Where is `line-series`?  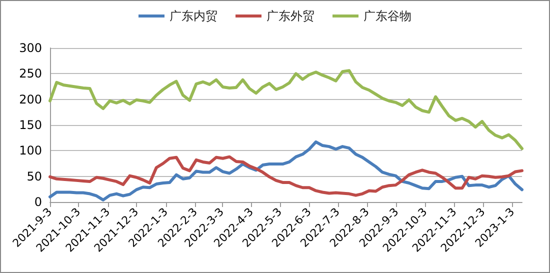 line-series is located at coordinates (286, 176).